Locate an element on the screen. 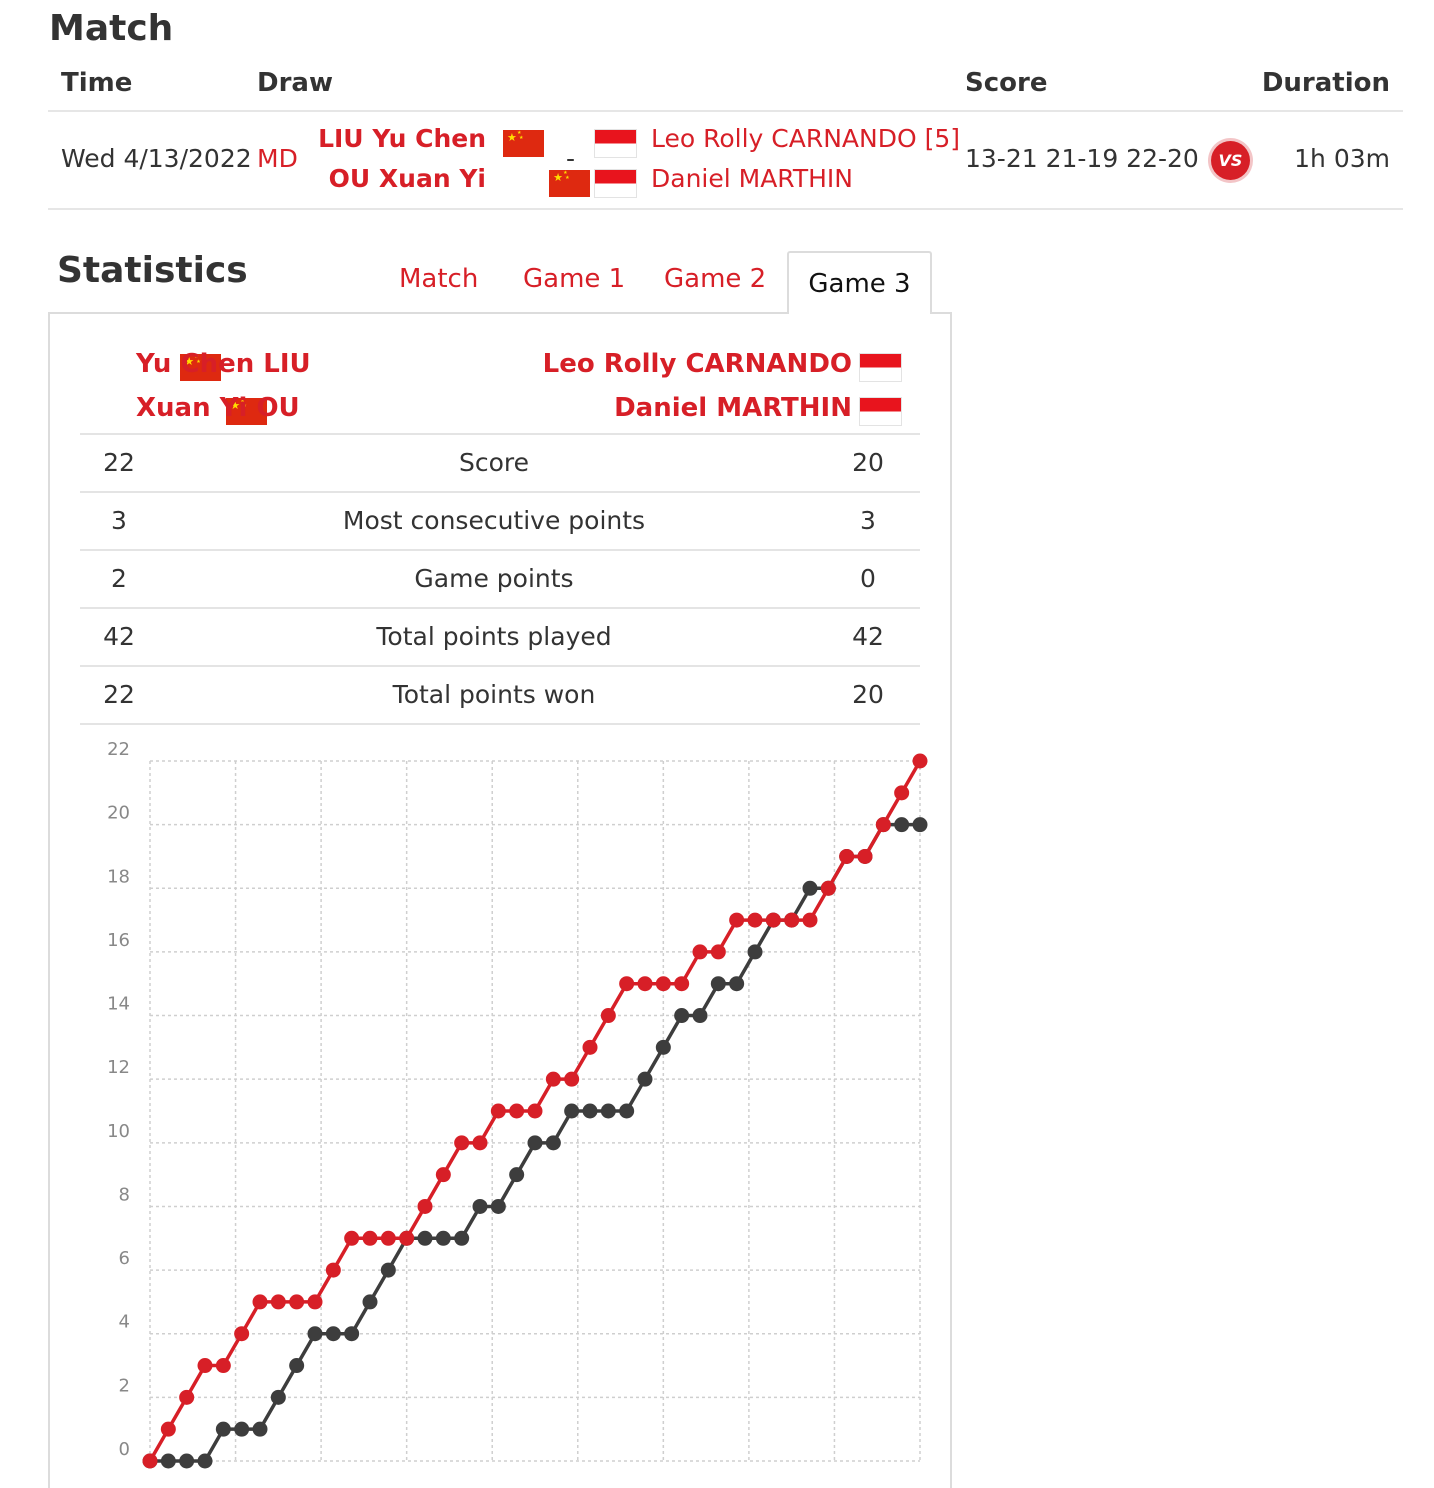 The height and width of the screenshot is (1488, 1434). stat-label: Total points played is located at coordinates (494, 636).